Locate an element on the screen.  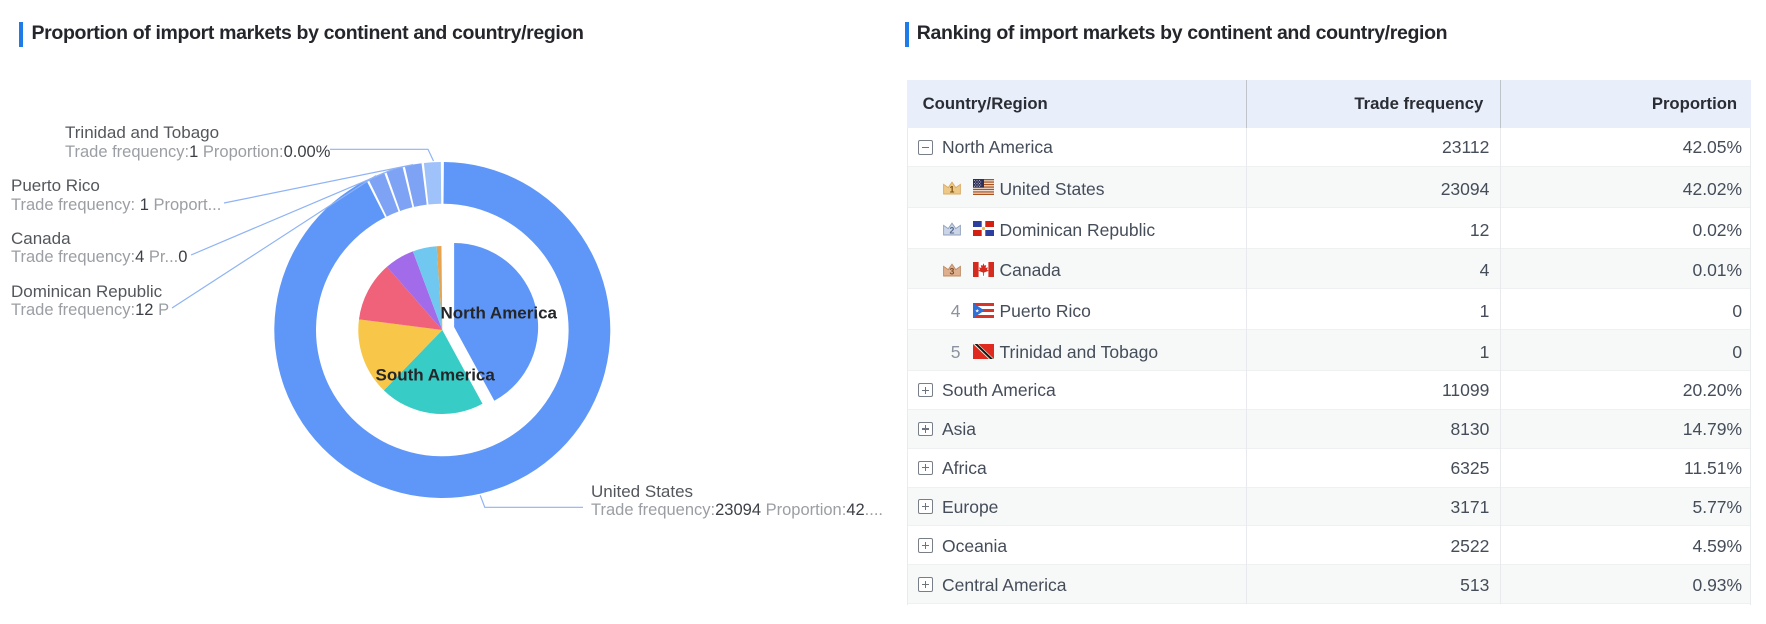
svg-text: 3 is located at coordinates (952, 271).